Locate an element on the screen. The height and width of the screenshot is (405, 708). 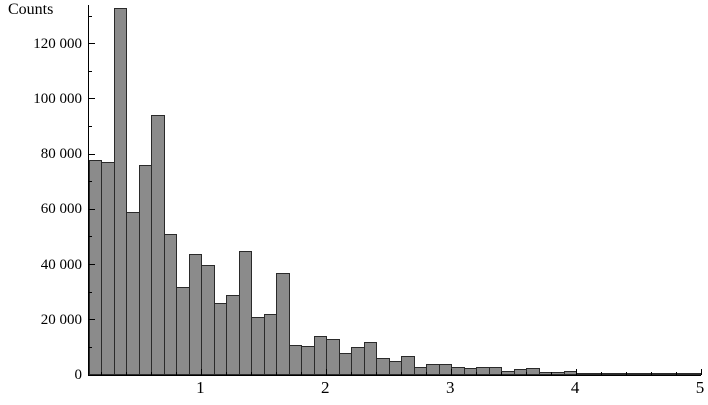
y-tick-label: 40 000 is located at coordinates (61, 264).